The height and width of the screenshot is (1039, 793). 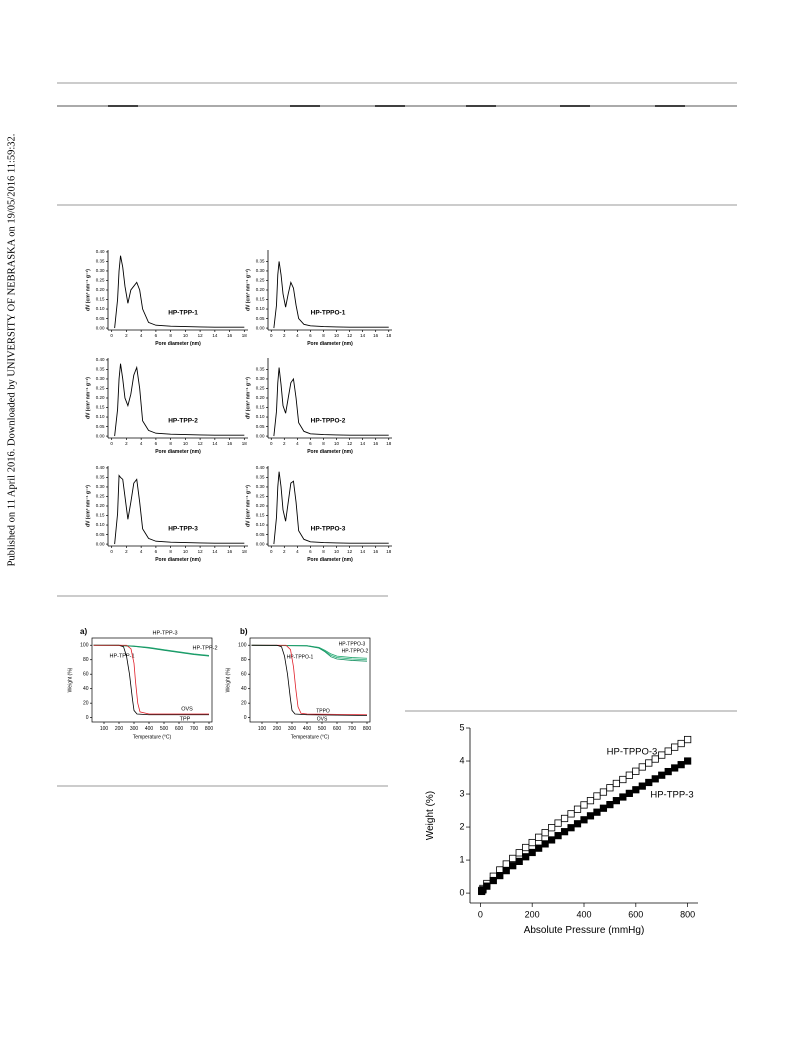 What do you see at coordinates (244, 660) in the screenshot?
I see `y-tick-label: 80` at bounding box center [244, 660].